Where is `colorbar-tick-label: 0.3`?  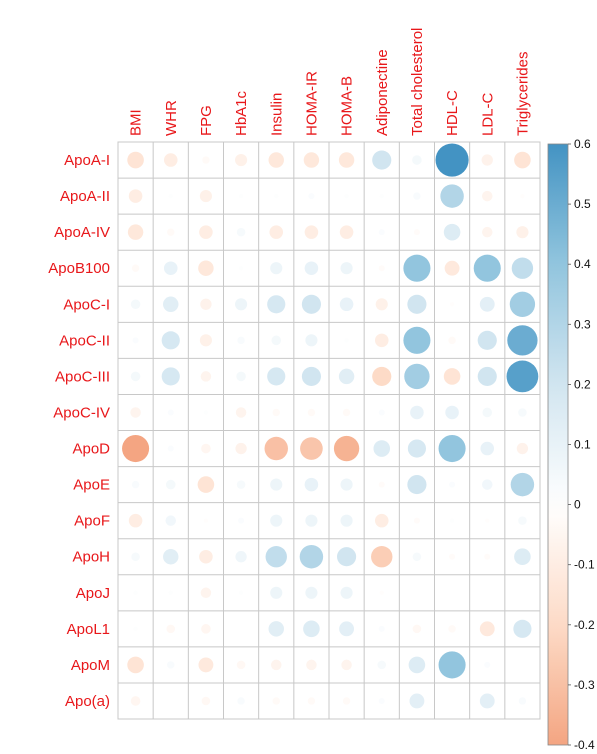 colorbar-tick-label: 0.3 is located at coordinates (582, 324).